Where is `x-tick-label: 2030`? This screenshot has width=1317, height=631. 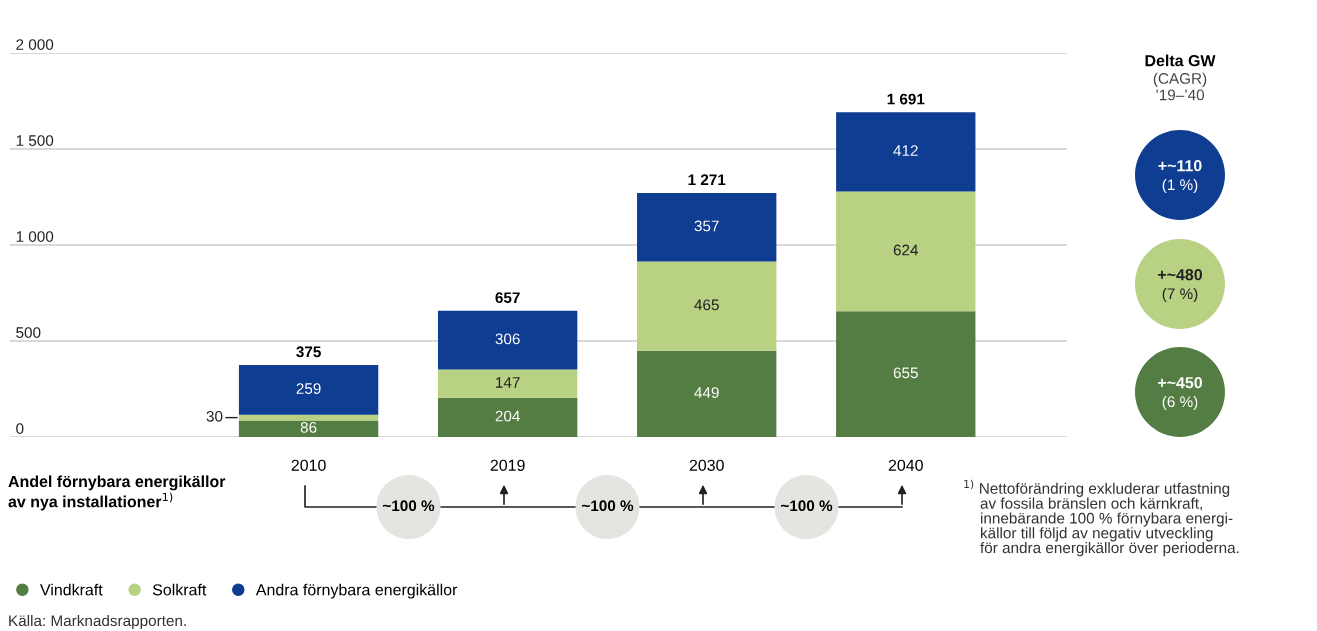 x-tick-label: 2030 is located at coordinates (706, 465).